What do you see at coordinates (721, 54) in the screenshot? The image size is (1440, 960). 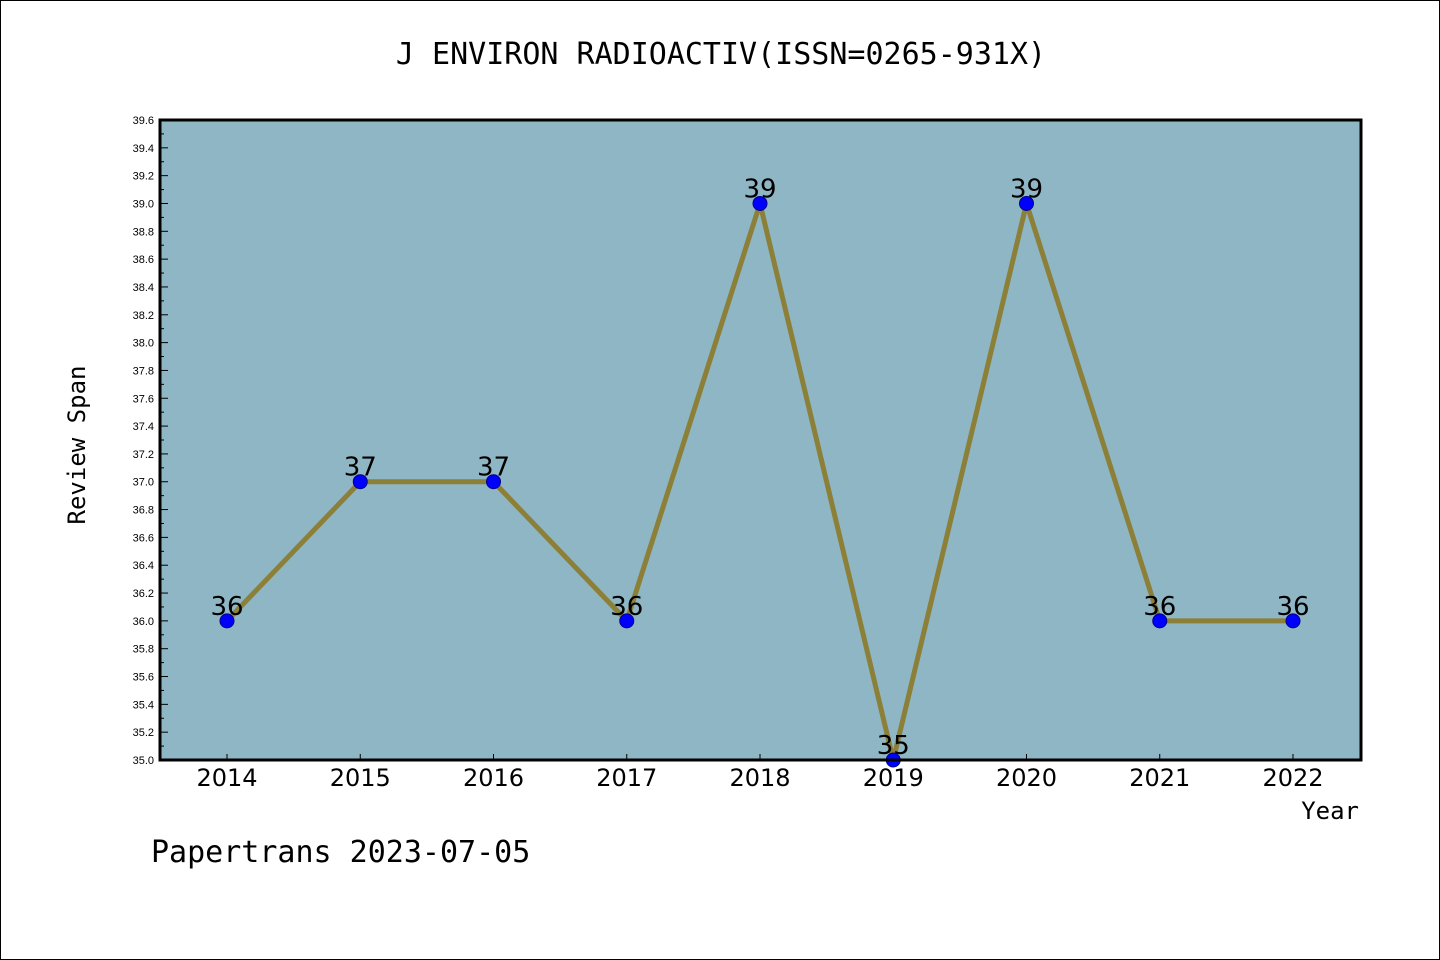 I see `chart-title: J ENVIRON RADIOACTIV(ISSN=0265-931X)` at bounding box center [721, 54].